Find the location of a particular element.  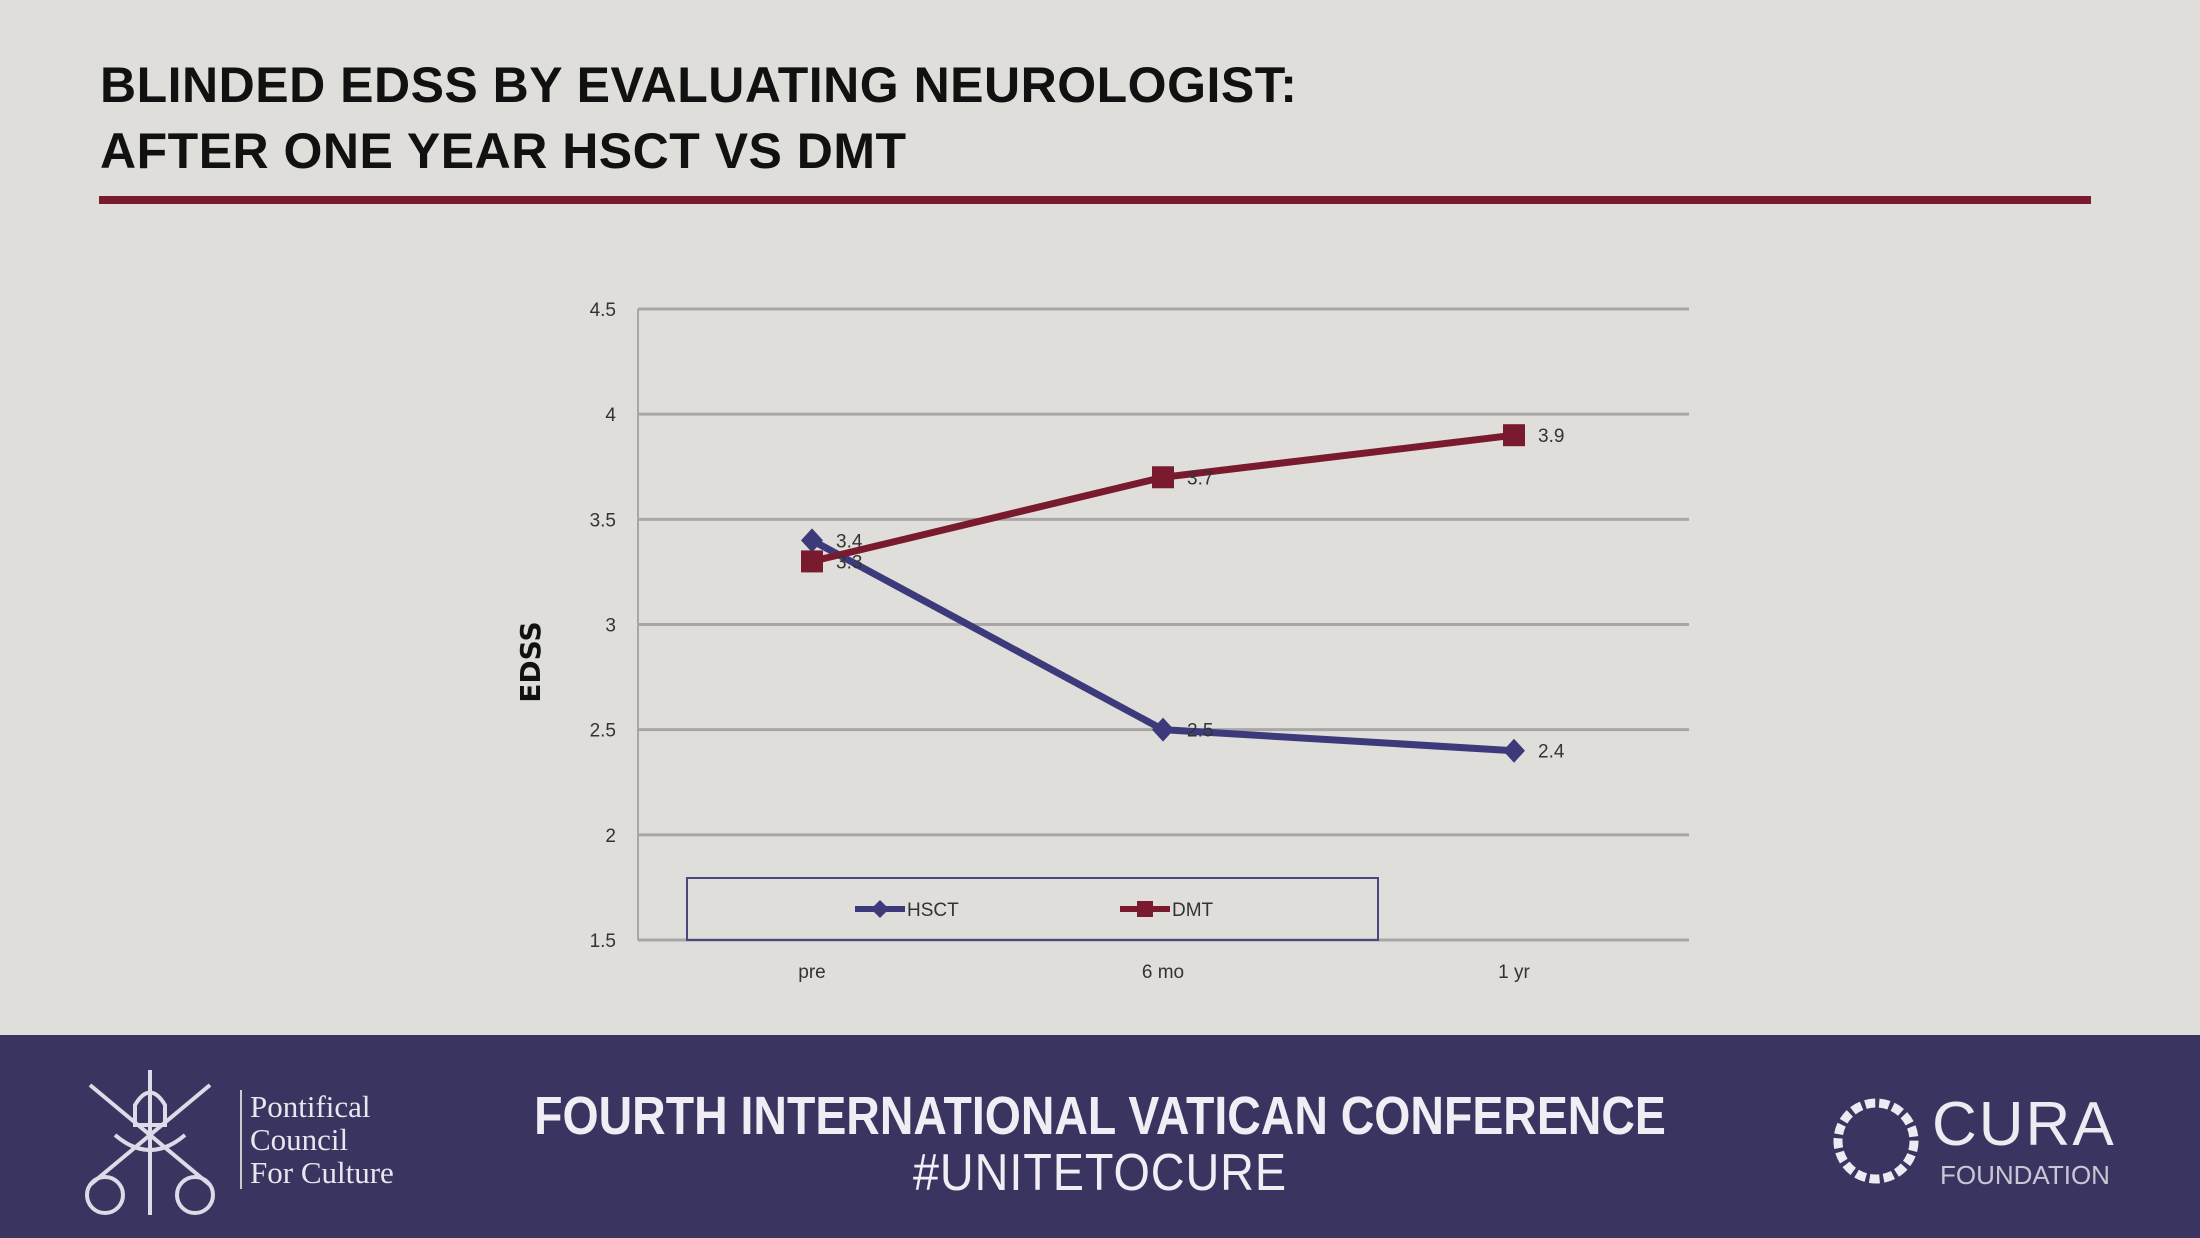

y-tick-label: 4.5 is located at coordinates (603, 310).